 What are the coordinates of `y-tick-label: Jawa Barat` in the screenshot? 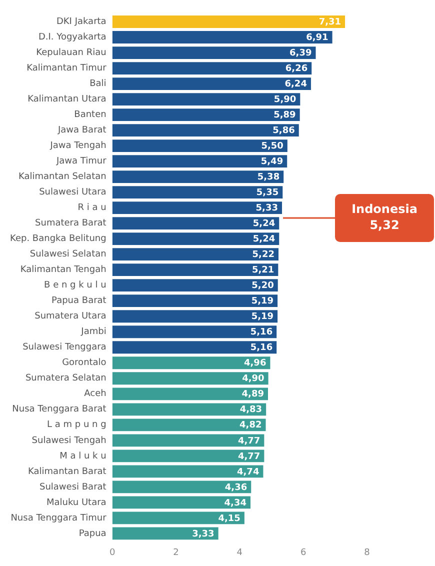 It's located at (81, 131).